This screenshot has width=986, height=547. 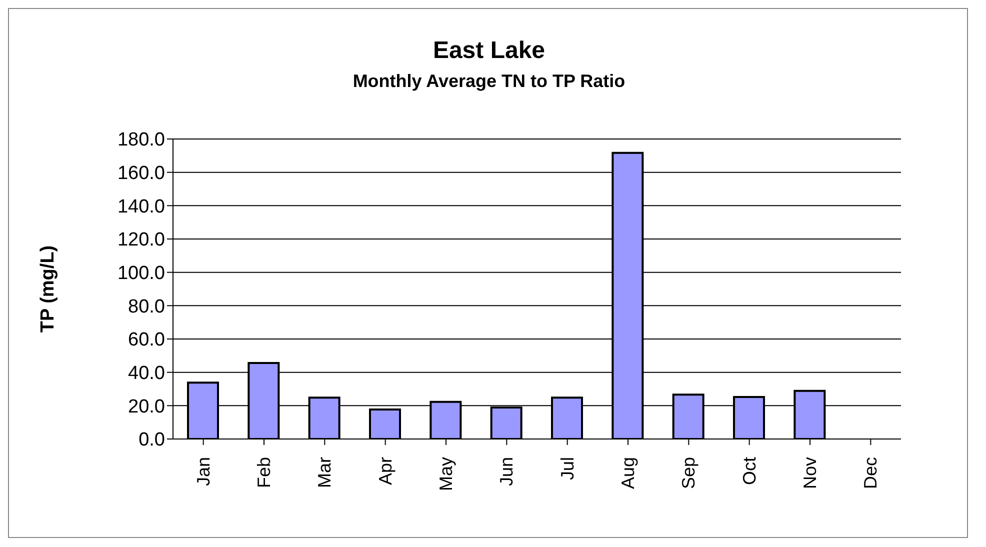 What do you see at coordinates (203, 471) in the screenshot?
I see `x-tick-label: Jan` at bounding box center [203, 471].